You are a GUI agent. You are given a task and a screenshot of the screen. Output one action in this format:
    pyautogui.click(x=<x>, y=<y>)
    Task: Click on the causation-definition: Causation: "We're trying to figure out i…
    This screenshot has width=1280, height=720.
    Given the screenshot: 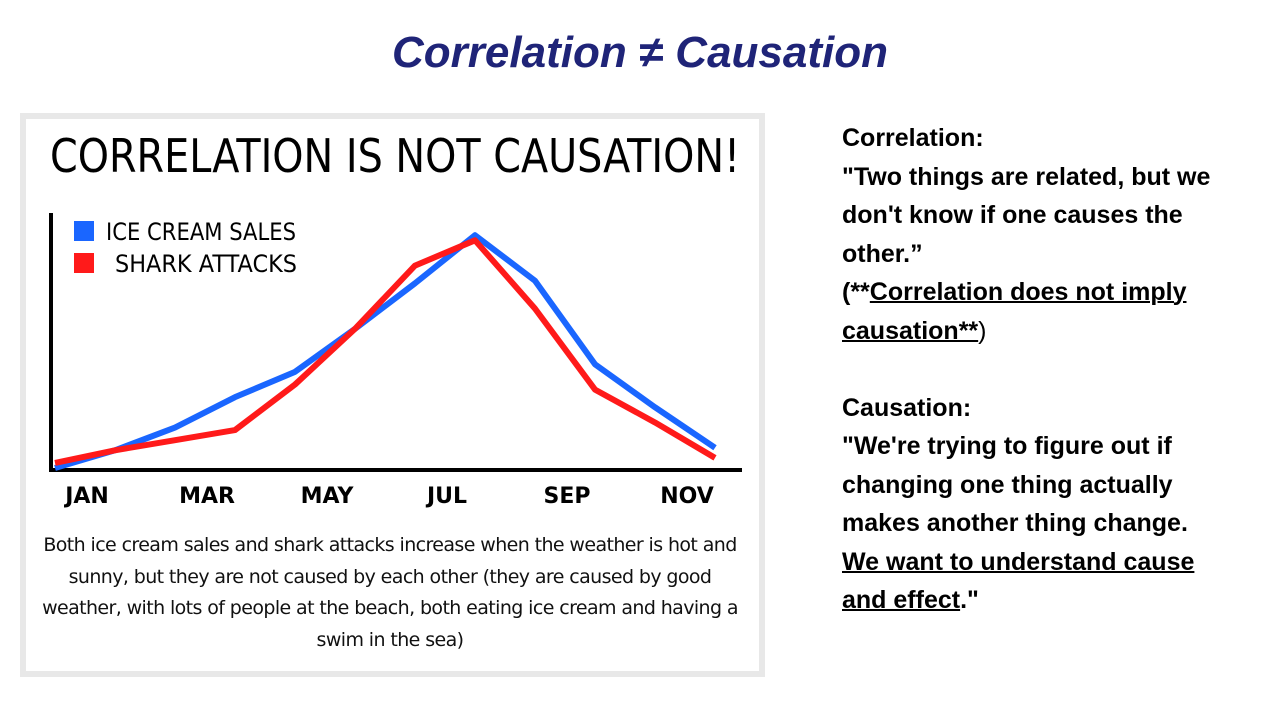 What is the action you would take?
    pyautogui.click(x=1027, y=504)
    